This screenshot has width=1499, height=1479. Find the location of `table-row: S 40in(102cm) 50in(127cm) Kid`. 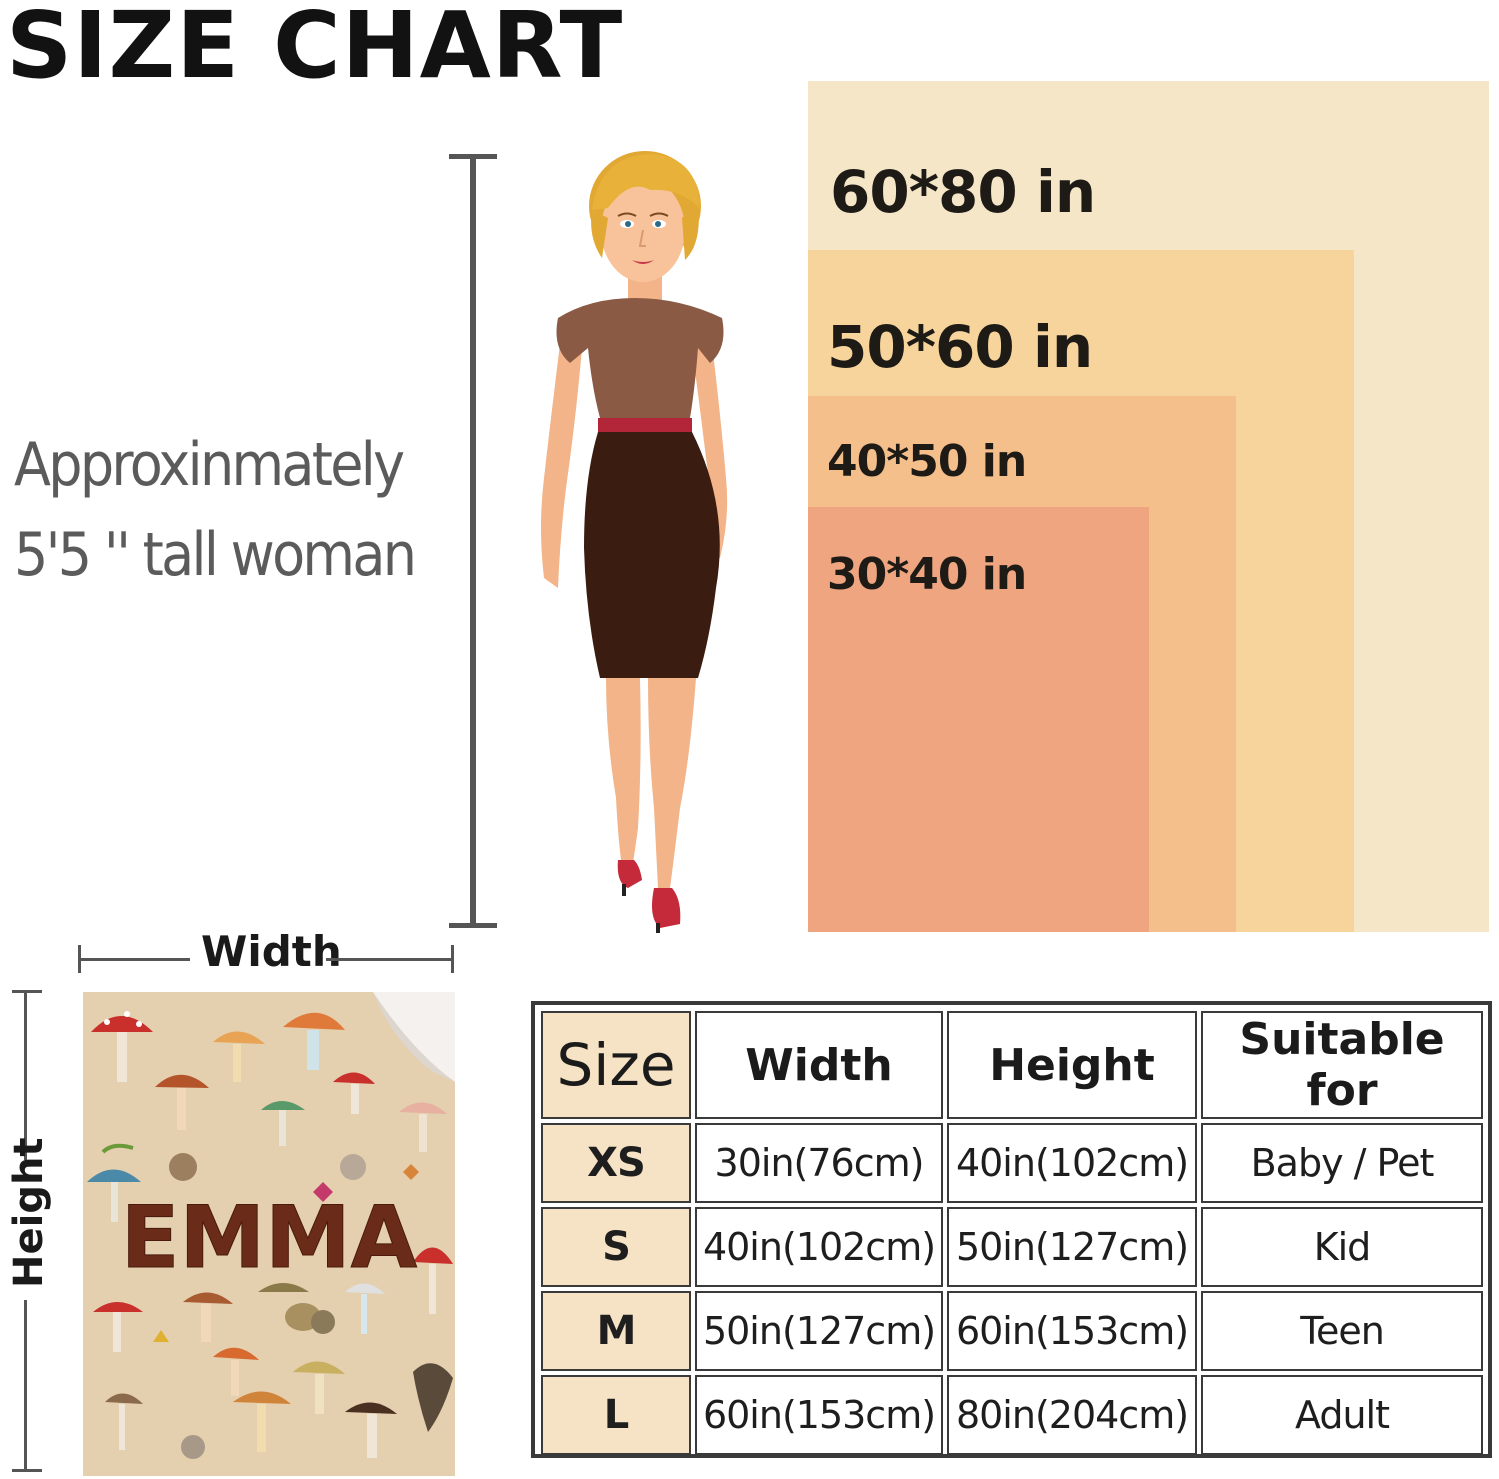

table-row: S 40in(102cm) 50in(127cm) Kid is located at coordinates (1012, 1247).